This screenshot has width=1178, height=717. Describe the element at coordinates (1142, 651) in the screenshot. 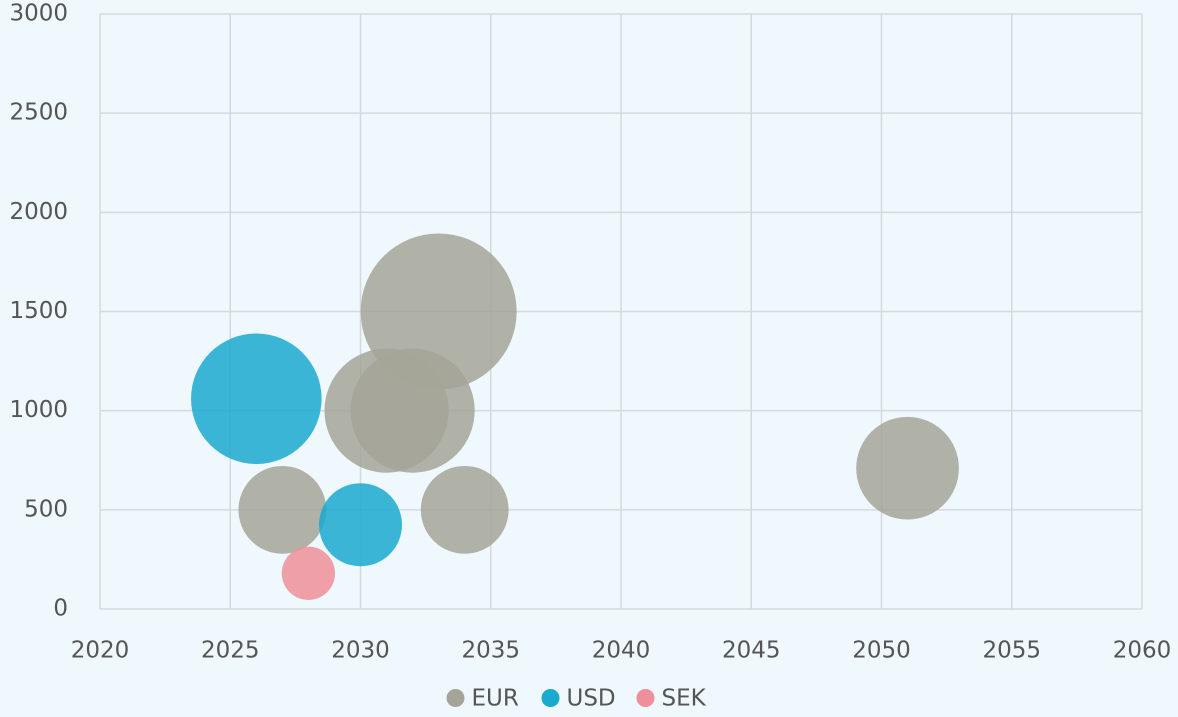

I see `x-tick-label: 2060` at that location.